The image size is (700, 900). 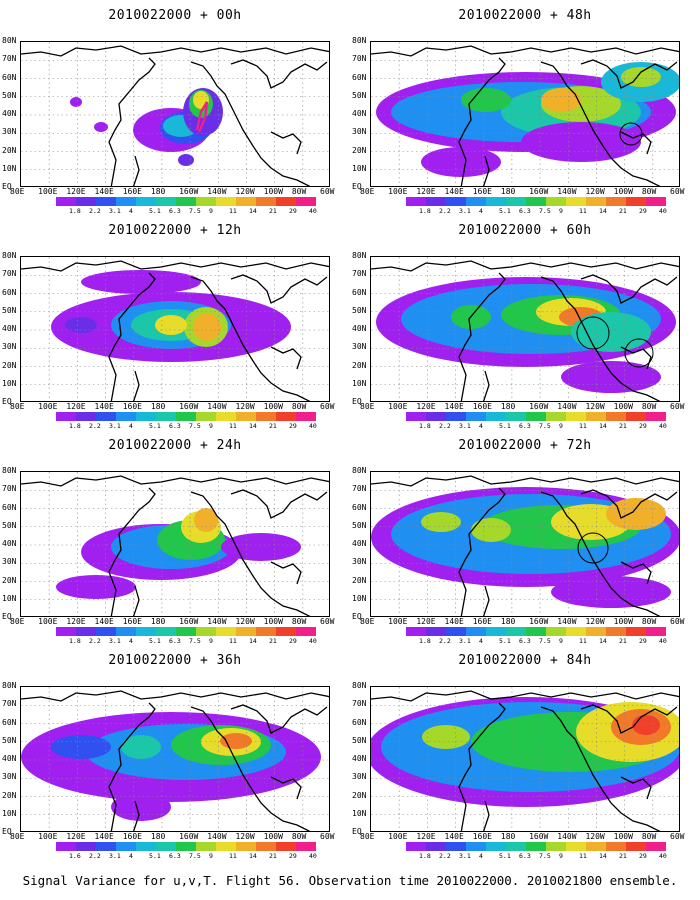 I want to click on lon-label: 100E, so click(x=398, y=836).